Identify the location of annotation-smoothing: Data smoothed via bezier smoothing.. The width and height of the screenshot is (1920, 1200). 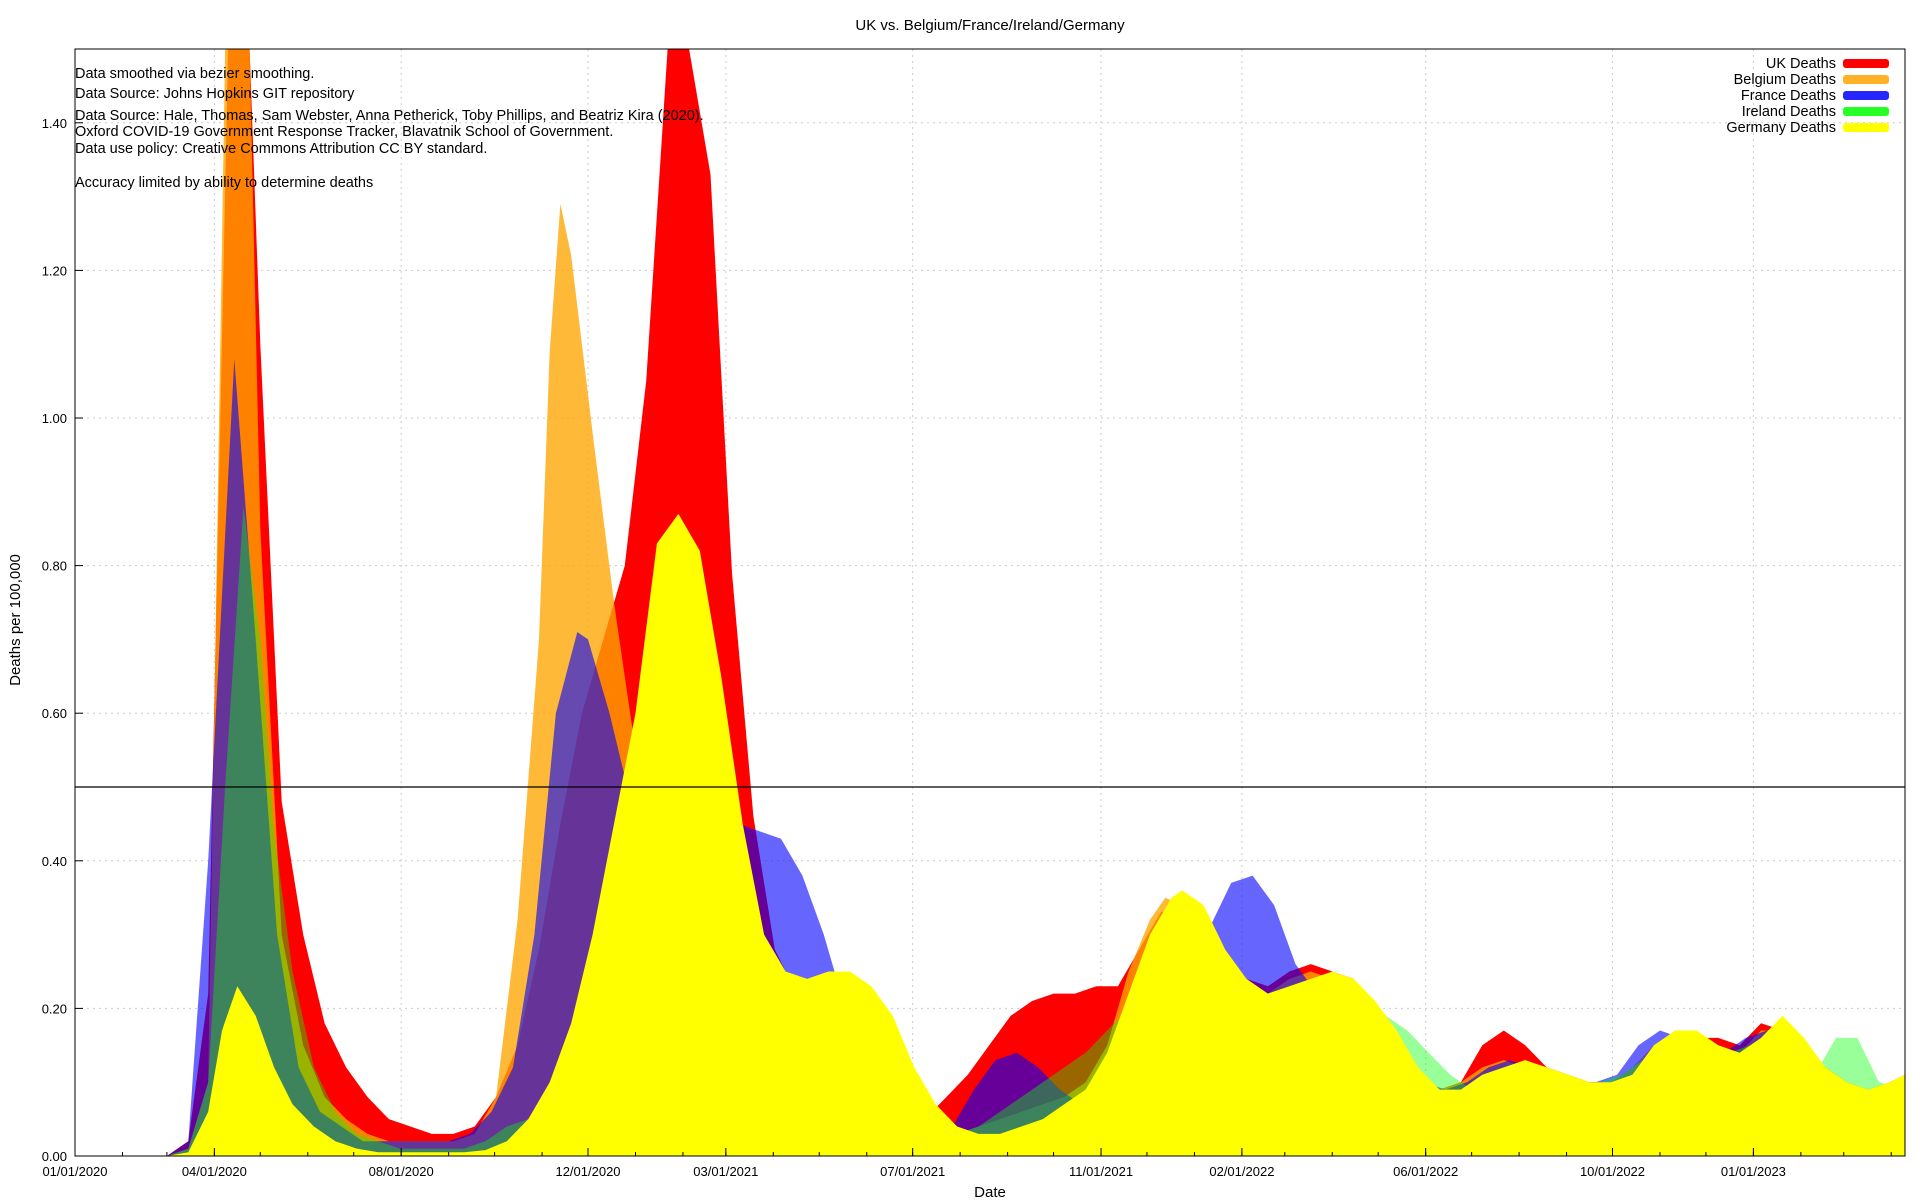
(194, 74).